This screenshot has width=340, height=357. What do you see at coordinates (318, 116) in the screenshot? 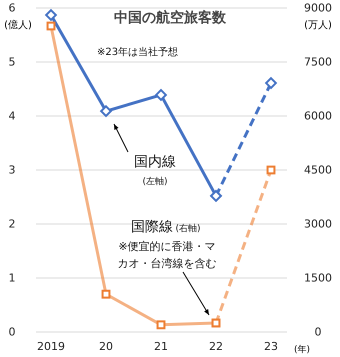
I see `y2-tick-label: 6000` at bounding box center [318, 116].